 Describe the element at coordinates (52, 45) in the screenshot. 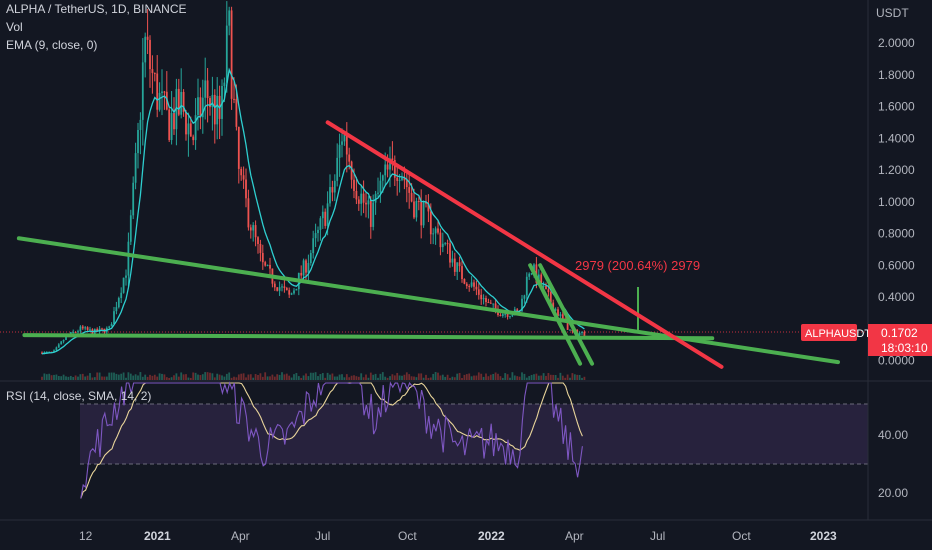

I see `ema-legend: EMA (9, close, 0)` at that location.